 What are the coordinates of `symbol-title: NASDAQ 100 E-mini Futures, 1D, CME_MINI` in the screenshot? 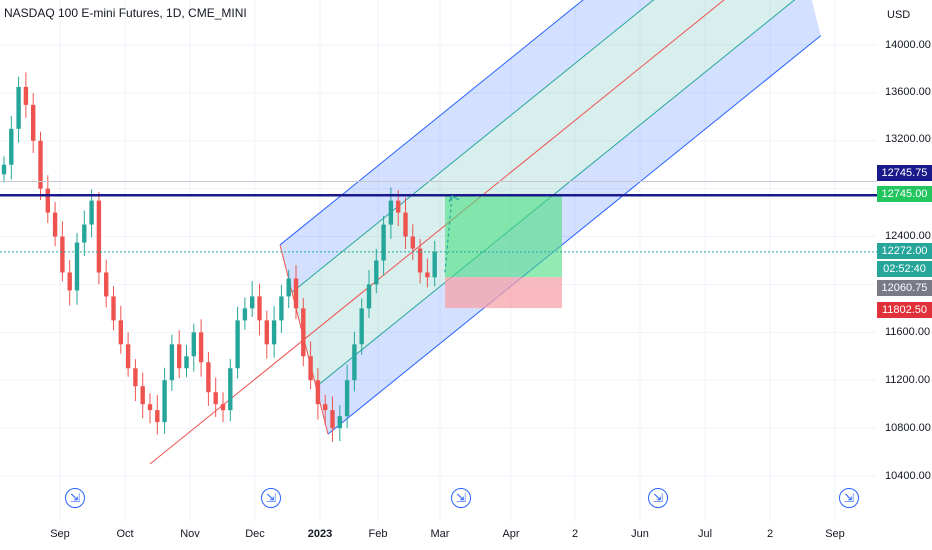 It's located at (125, 13).